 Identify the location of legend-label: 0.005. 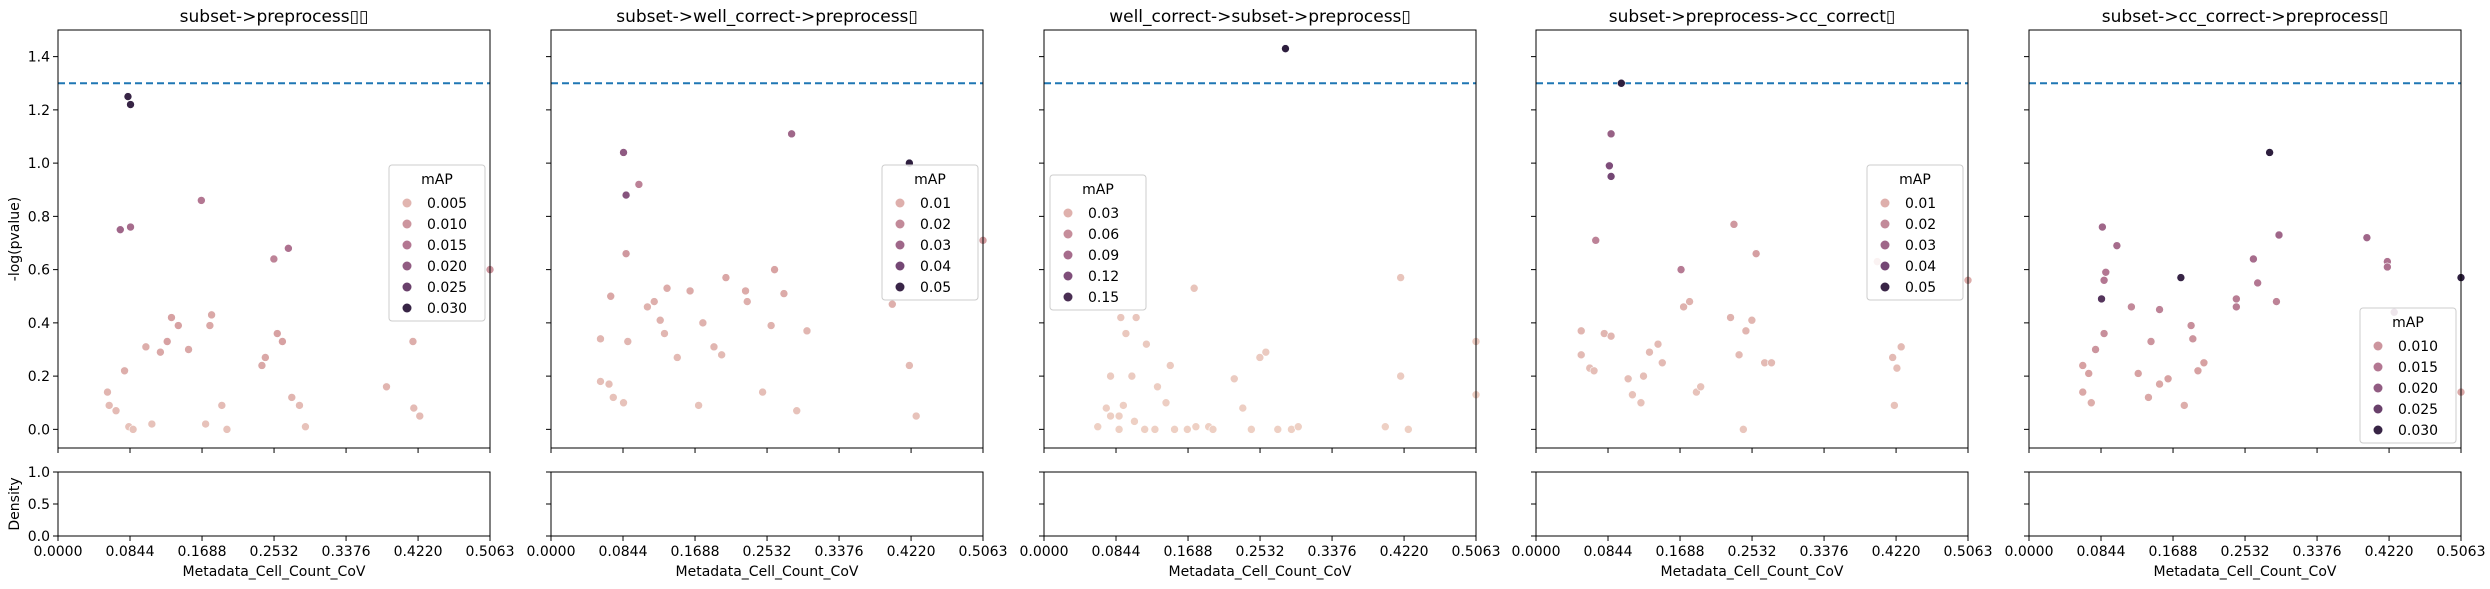
(447, 204).